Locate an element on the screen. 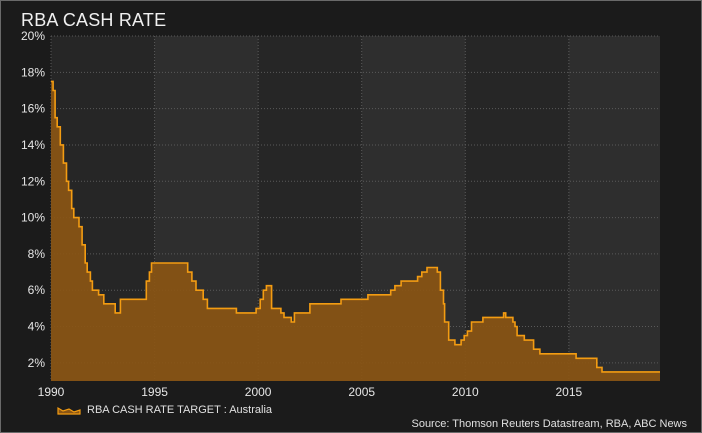  y-axis-ticks: 2% 4% 6% 8% 10% 12% 14% 16% 18% 20% is located at coordinates (33, 199).